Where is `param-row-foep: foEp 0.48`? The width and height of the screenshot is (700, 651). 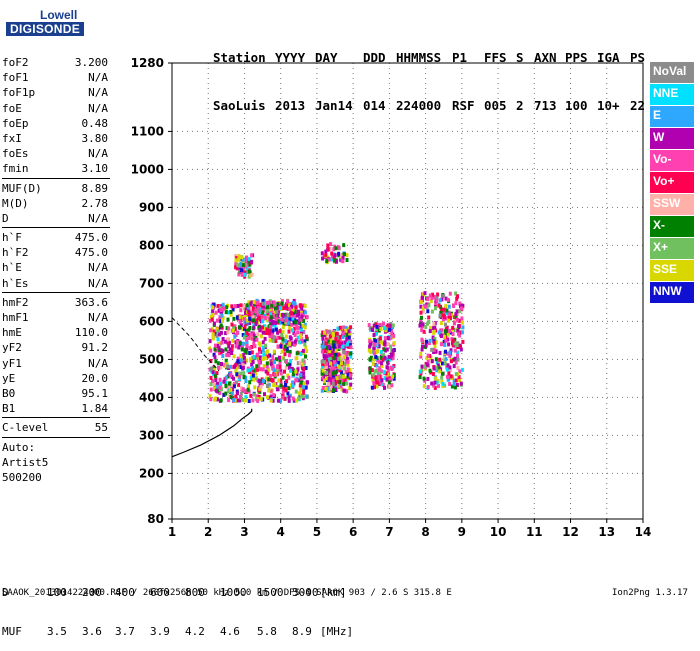 param-row-foep: foEp 0.48 is located at coordinates (84, 123).